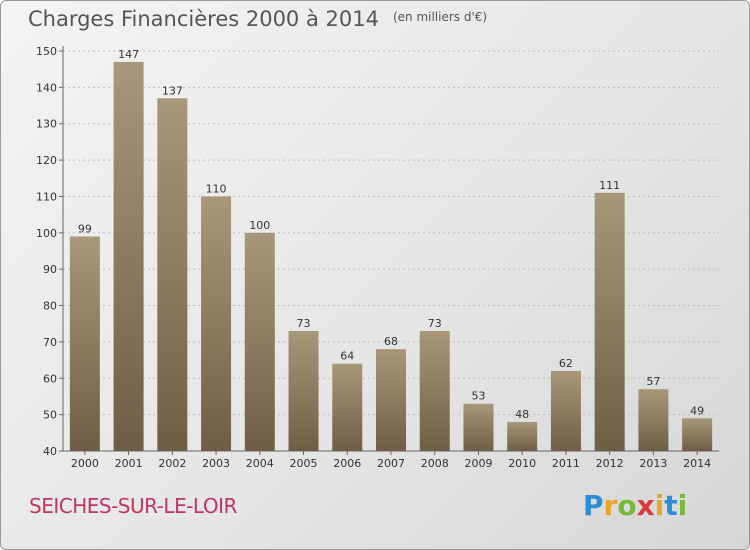 The height and width of the screenshot is (550, 750). What do you see at coordinates (391, 463) in the screenshot?
I see `x-tick-label: 2007` at bounding box center [391, 463].